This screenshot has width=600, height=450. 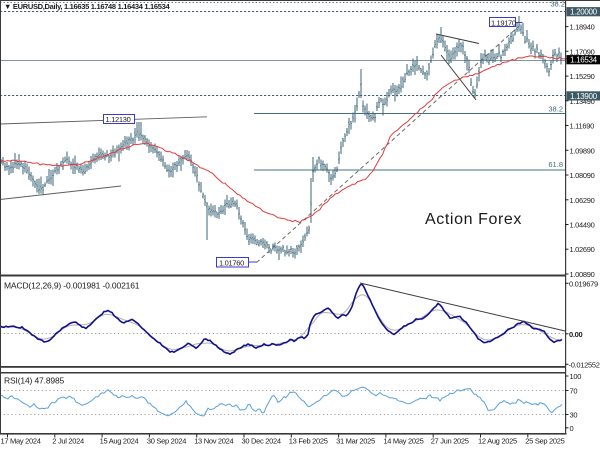 I want to click on svg-text: Action Forex, so click(x=473, y=219).